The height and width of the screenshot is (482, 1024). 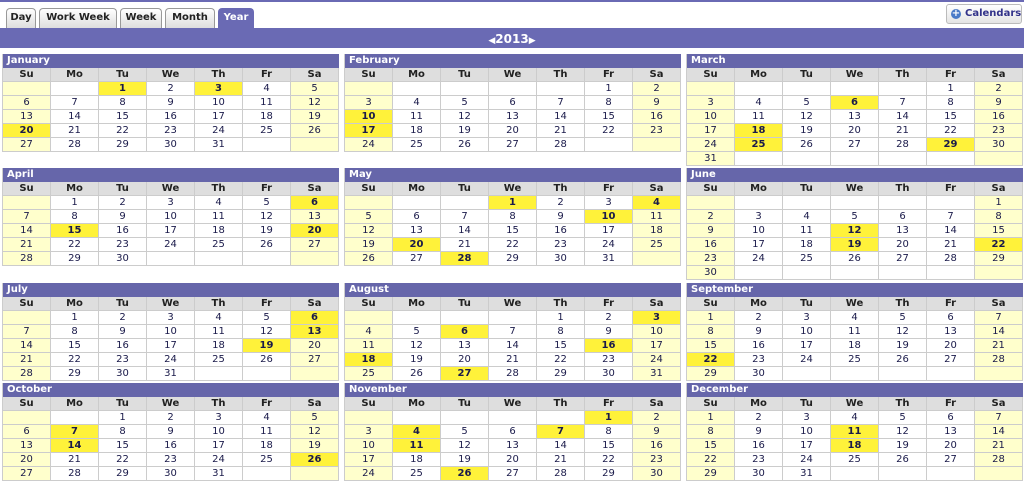 I want to click on event-day: 14, so click(x=75, y=446).